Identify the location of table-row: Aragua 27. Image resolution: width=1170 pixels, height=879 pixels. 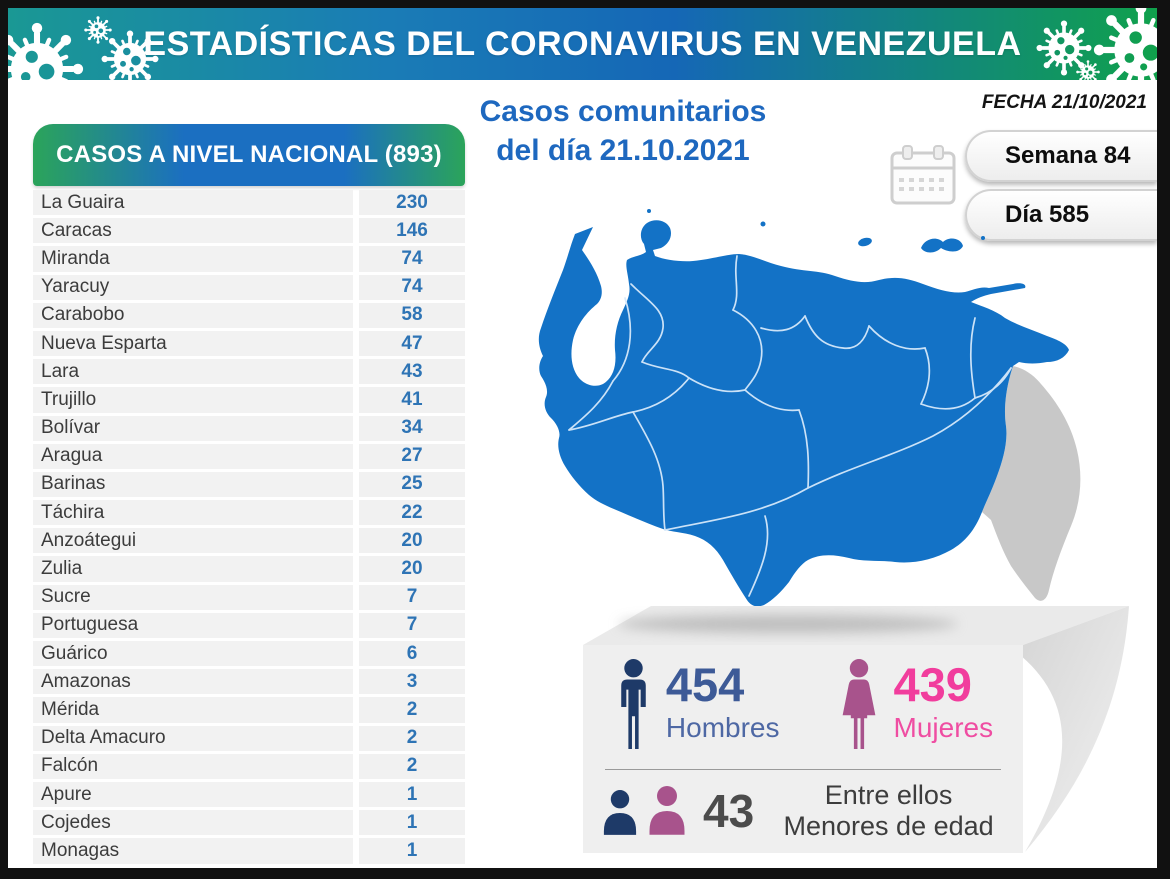
(249, 456).